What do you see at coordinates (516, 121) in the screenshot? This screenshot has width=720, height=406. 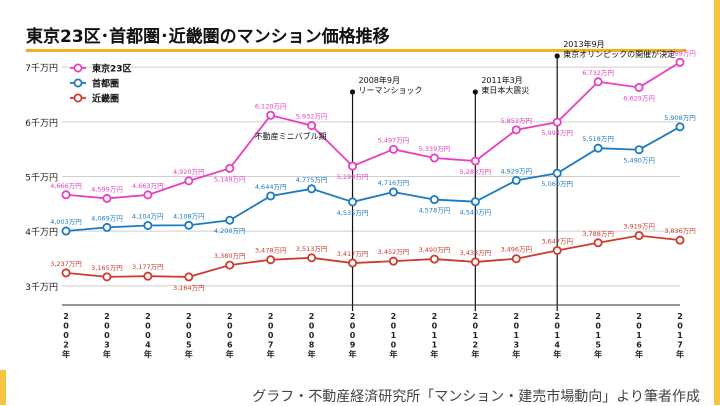 I see `data-label: 5,853万円` at bounding box center [516, 121].